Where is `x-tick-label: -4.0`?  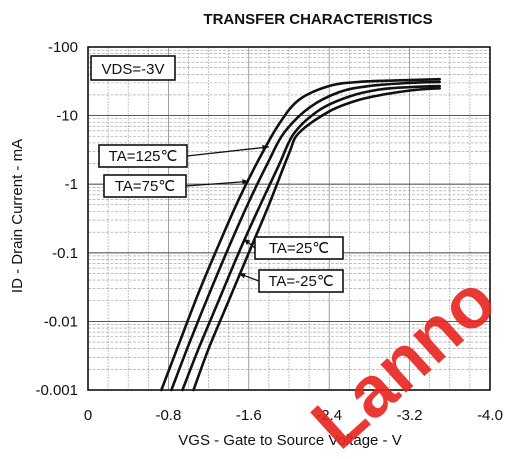 x-tick-label: -4.0 is located at coordinates (490, 415).